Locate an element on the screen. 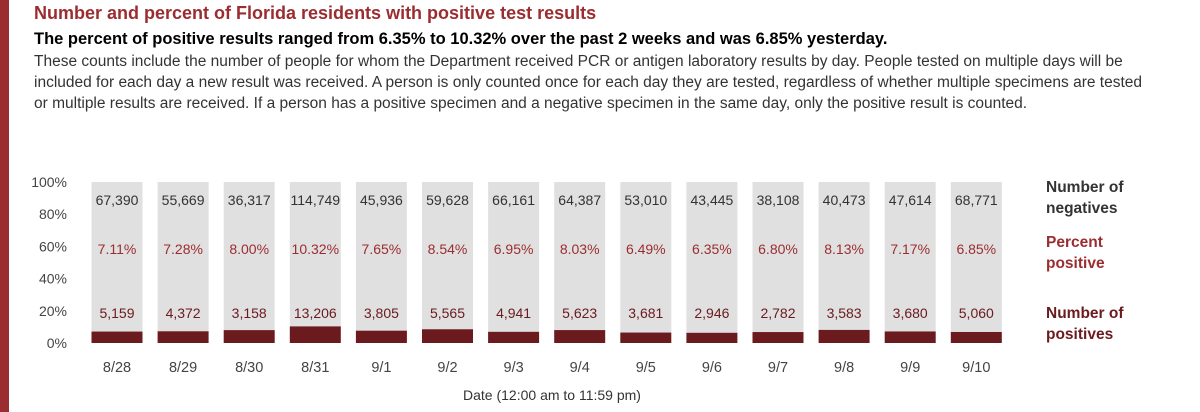  legend-percent-line2: positive is located at coordinates (1075, 263).